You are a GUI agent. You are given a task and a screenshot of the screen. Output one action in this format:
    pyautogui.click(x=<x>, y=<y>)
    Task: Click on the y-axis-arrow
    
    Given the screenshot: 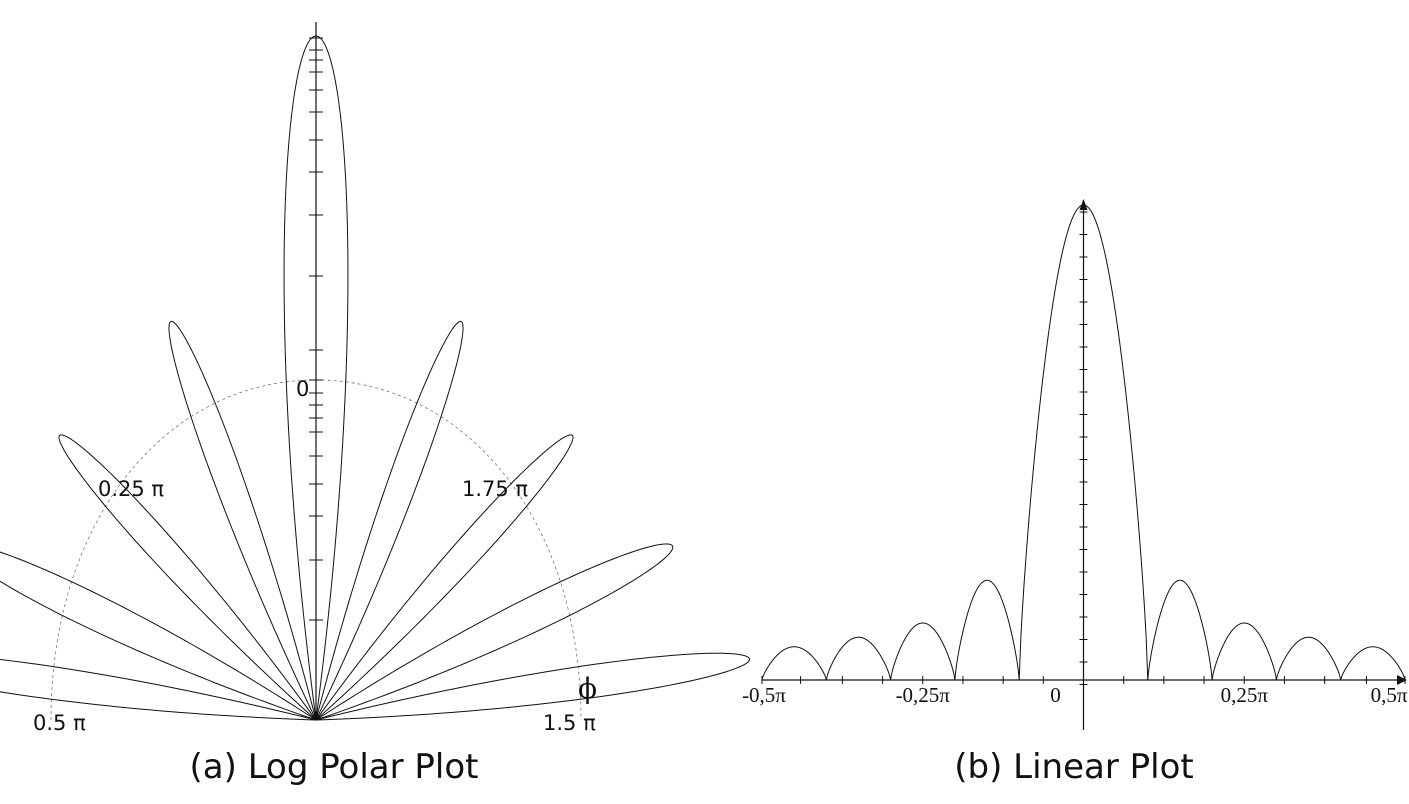 What is the action you would take?
    pyautogui.click(x=1083, y=204)
    